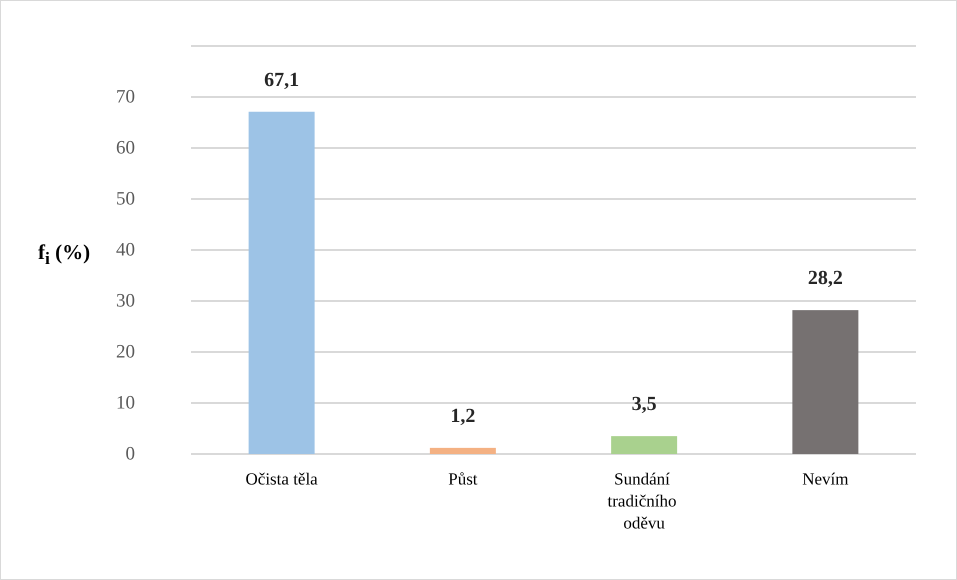  Describe the element at coordinates (282, 79) in the screenshot. I see `data-label: 67,1` at that location.